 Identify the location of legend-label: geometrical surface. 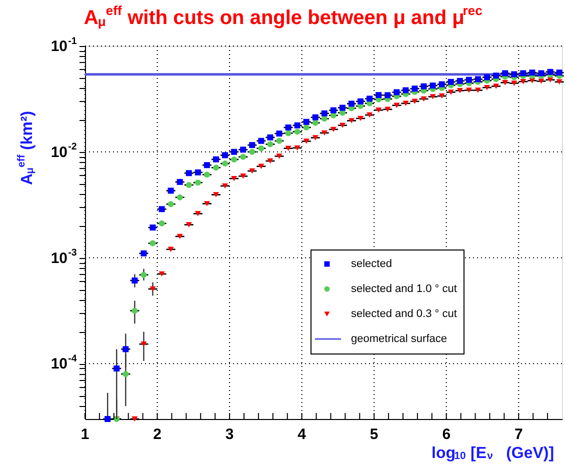
(399, 339).